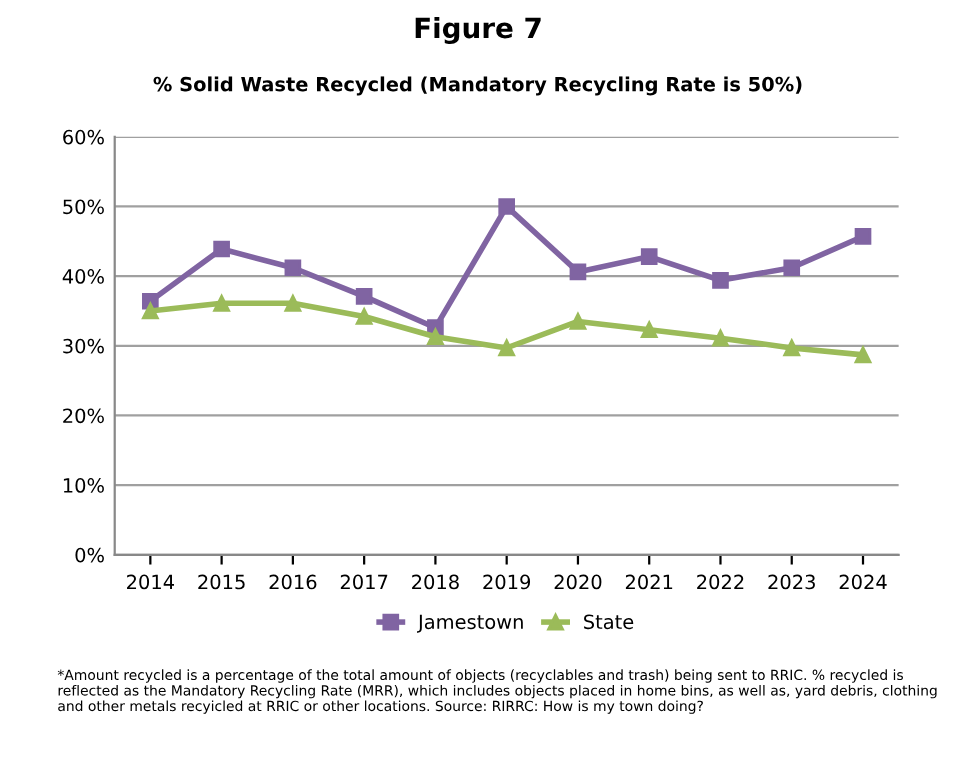 The width and height of the screenshot is (956, 760). Describe the element at coordinates (221, 582) in the screenshot. I see `x-tick-label: 2015` at that location.